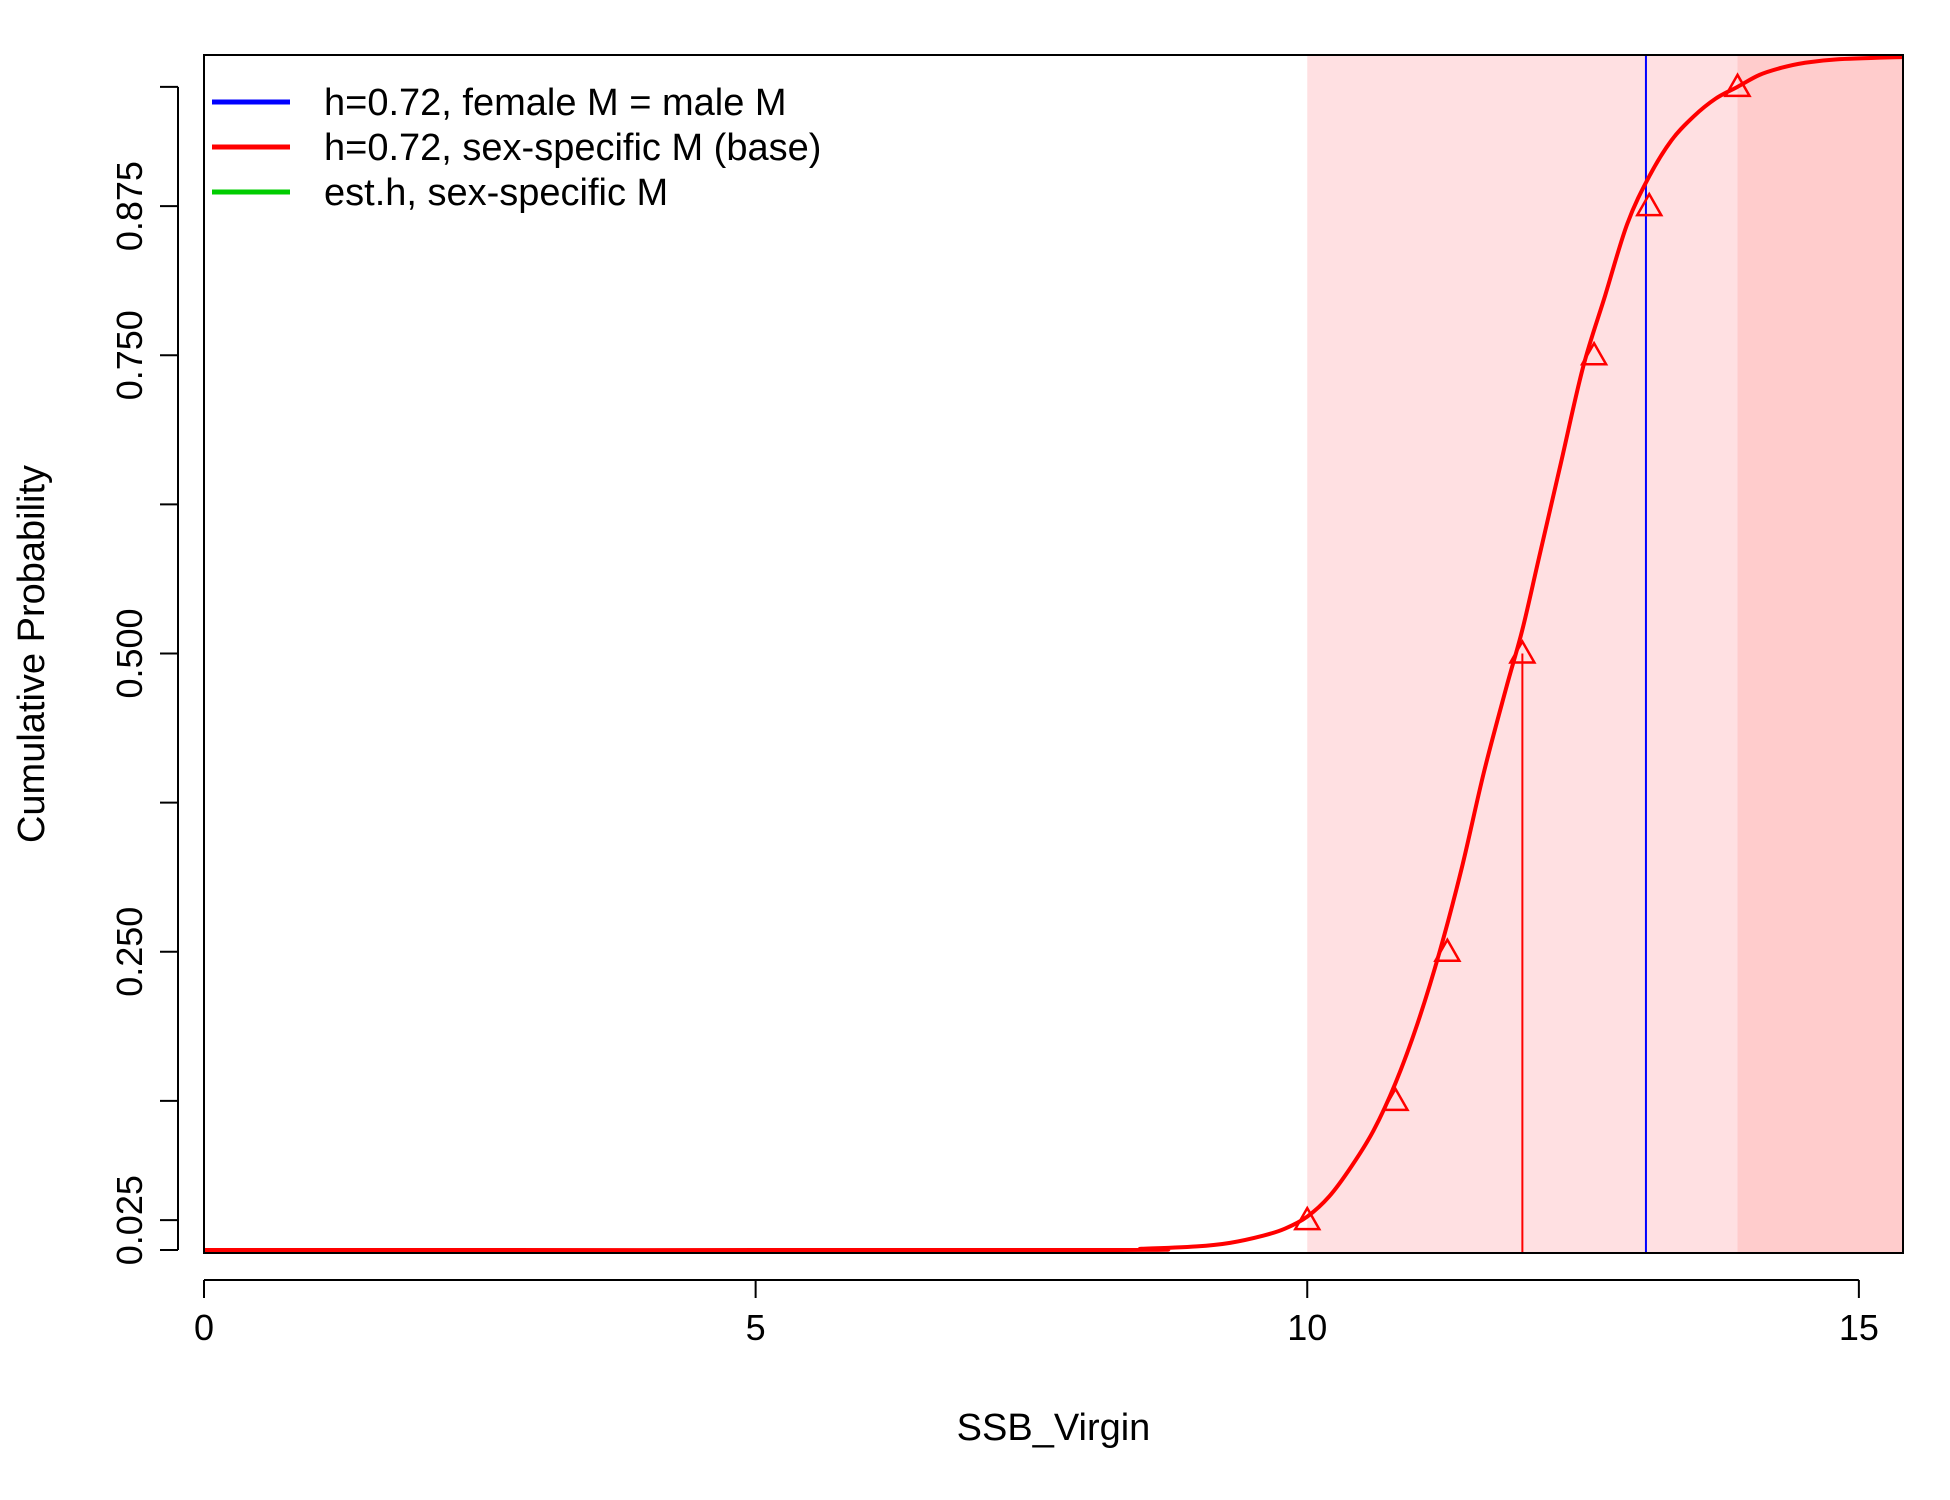  I want to click on y-tick-label: 0.875, so click(129, 206).